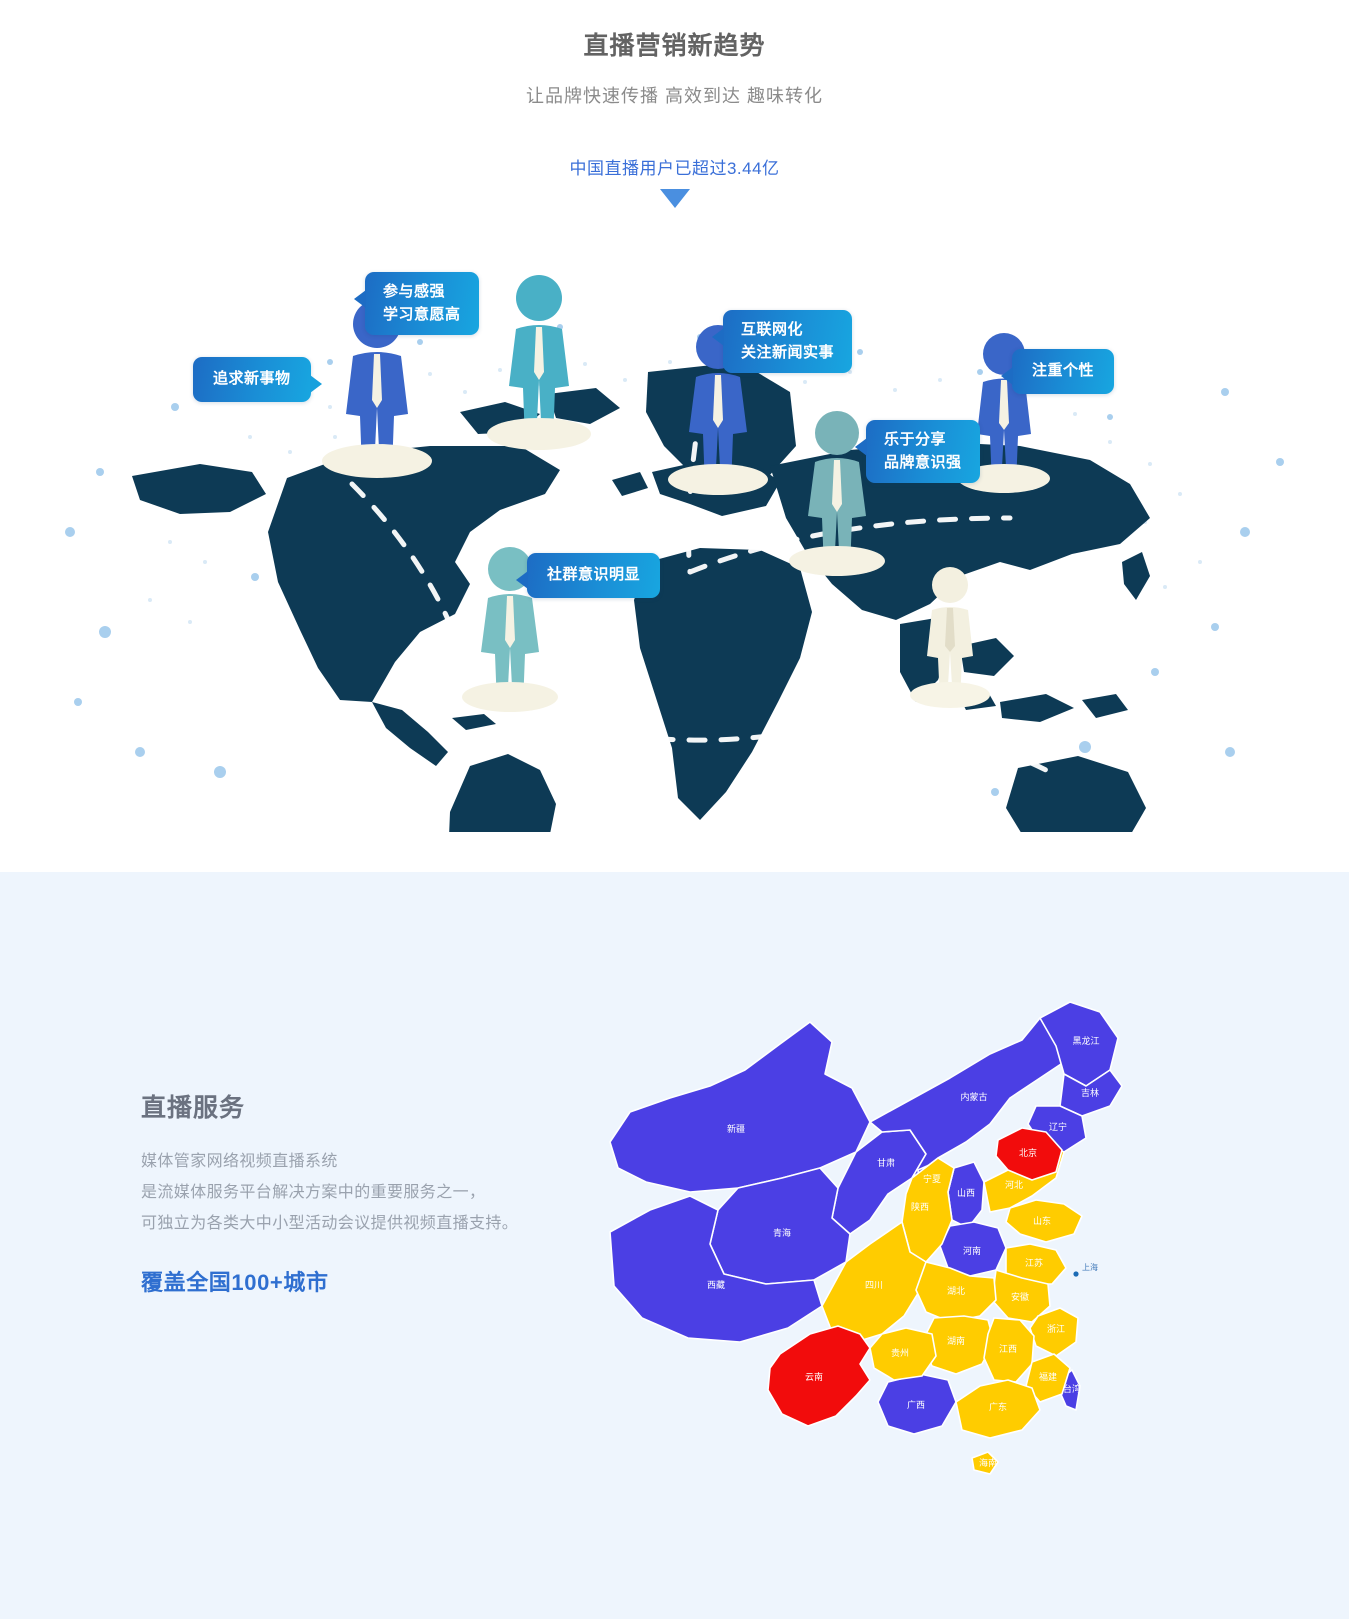 This screenshot has height=1619, width=1349. Describe the element at coordinates (782, 341) in the screenshot. I see `bubble-3: 互联网化 关注新闻实事` at that location.